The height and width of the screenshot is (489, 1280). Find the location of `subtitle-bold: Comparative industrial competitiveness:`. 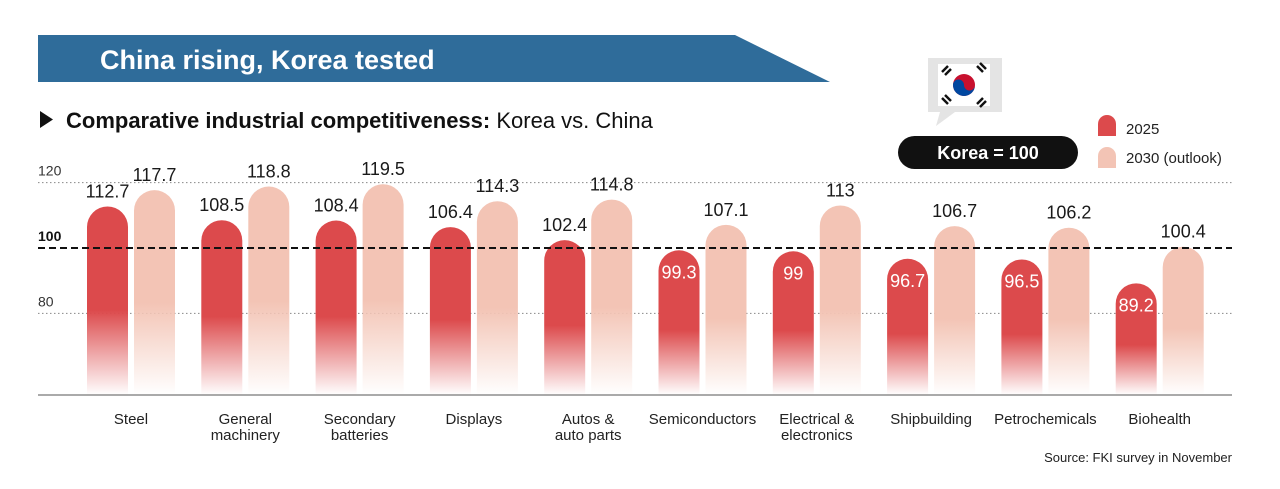

subtitle-bold: Comparative industrial competitiveness: is located at coordinates (278, 120).